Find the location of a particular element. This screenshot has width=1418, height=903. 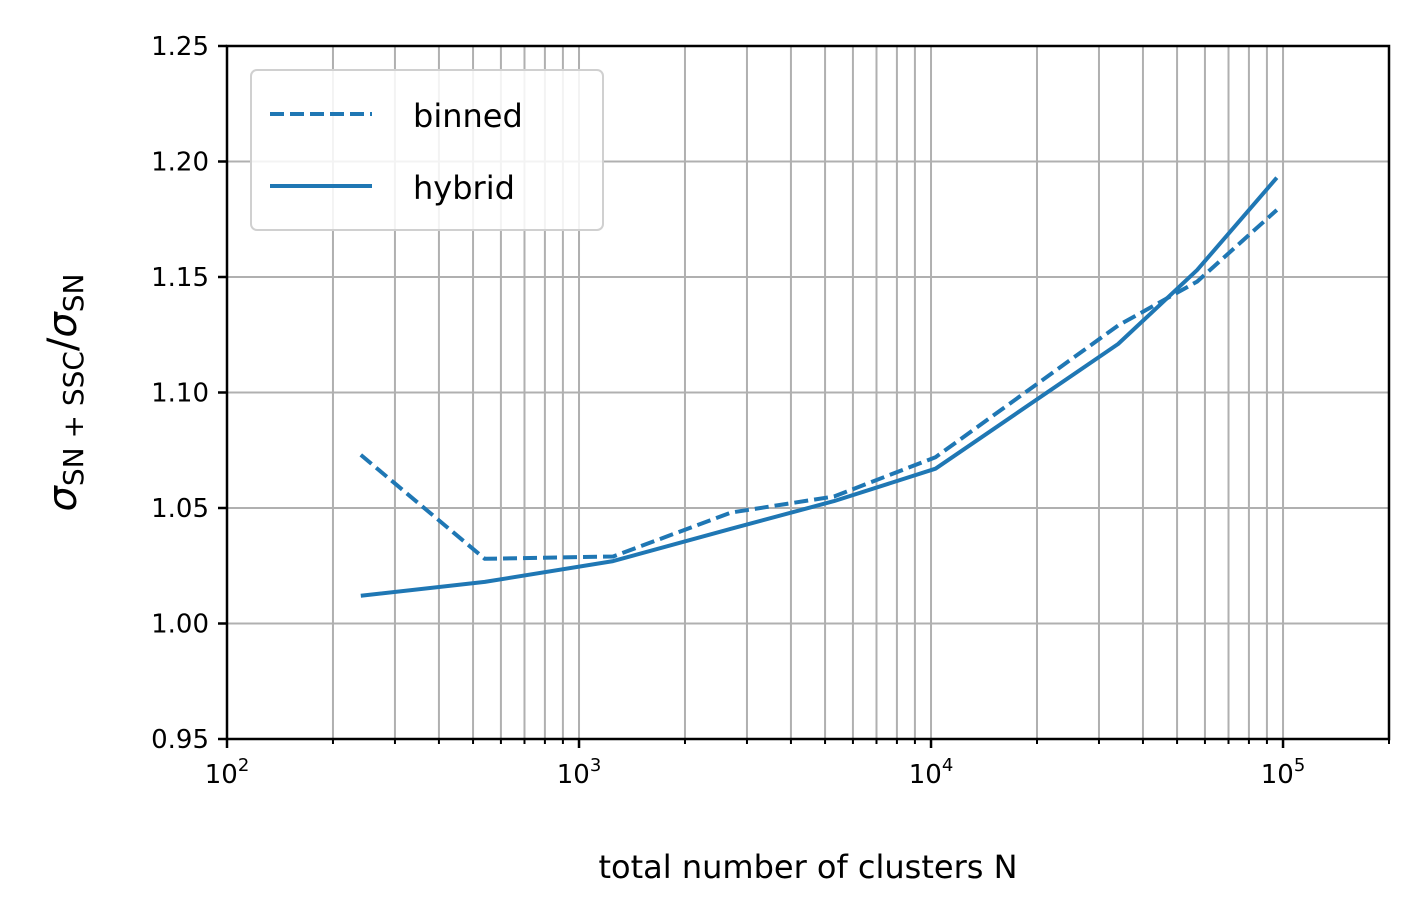

y-tick-label: 1.15 is located at coordinates (180, 278).